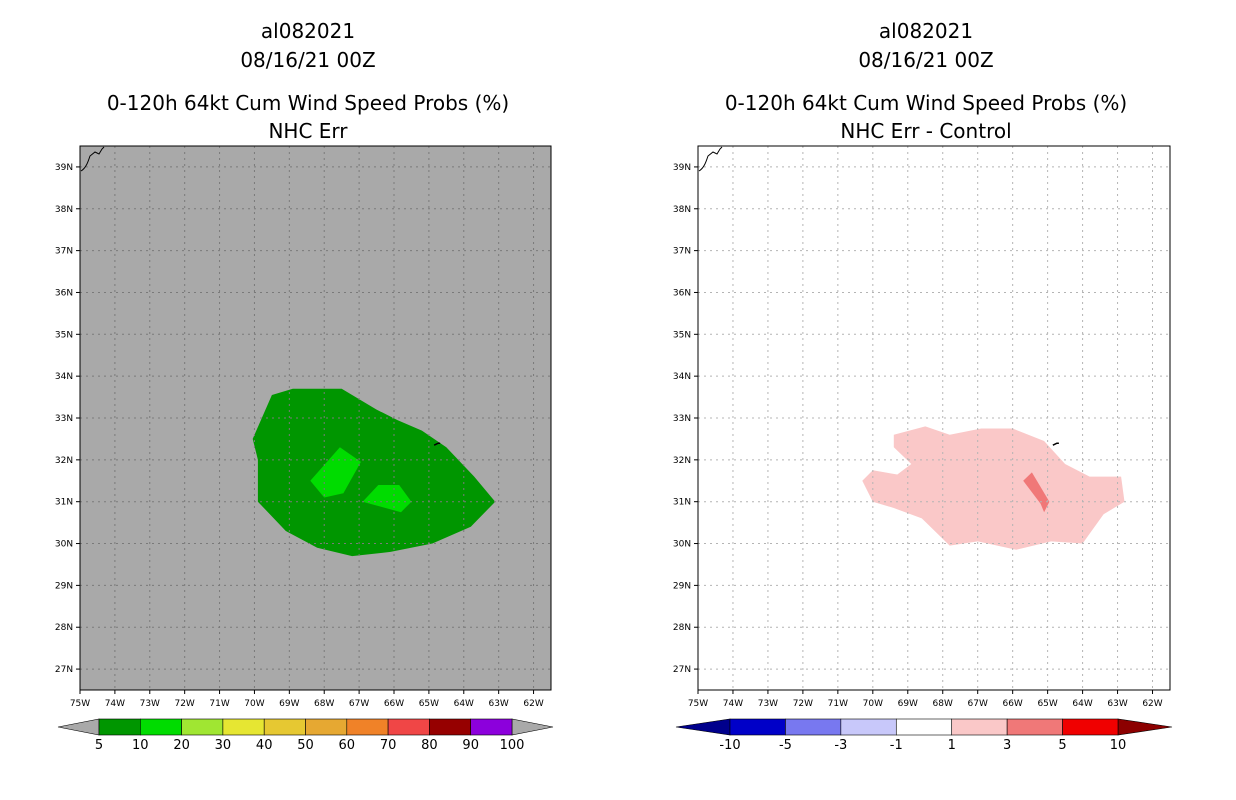  I want to click on chart-title: 0-120h 64kt Cum Wind Speed Probs (%), so click(926, 103).